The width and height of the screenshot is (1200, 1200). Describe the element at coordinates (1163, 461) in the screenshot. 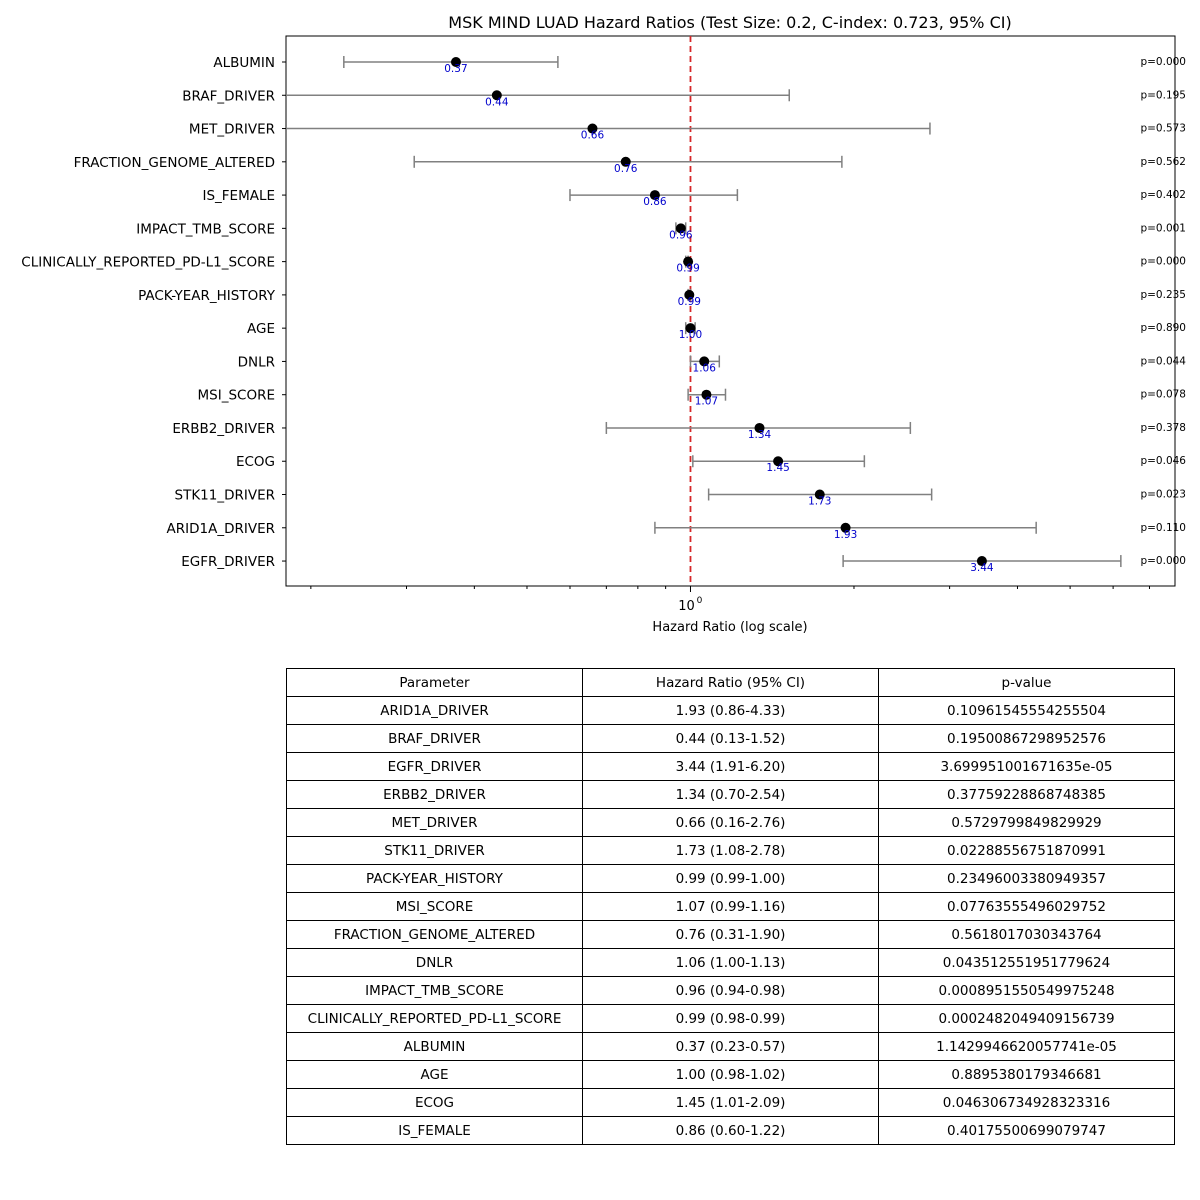

I see `p-value-label: p=0.046` at that location.